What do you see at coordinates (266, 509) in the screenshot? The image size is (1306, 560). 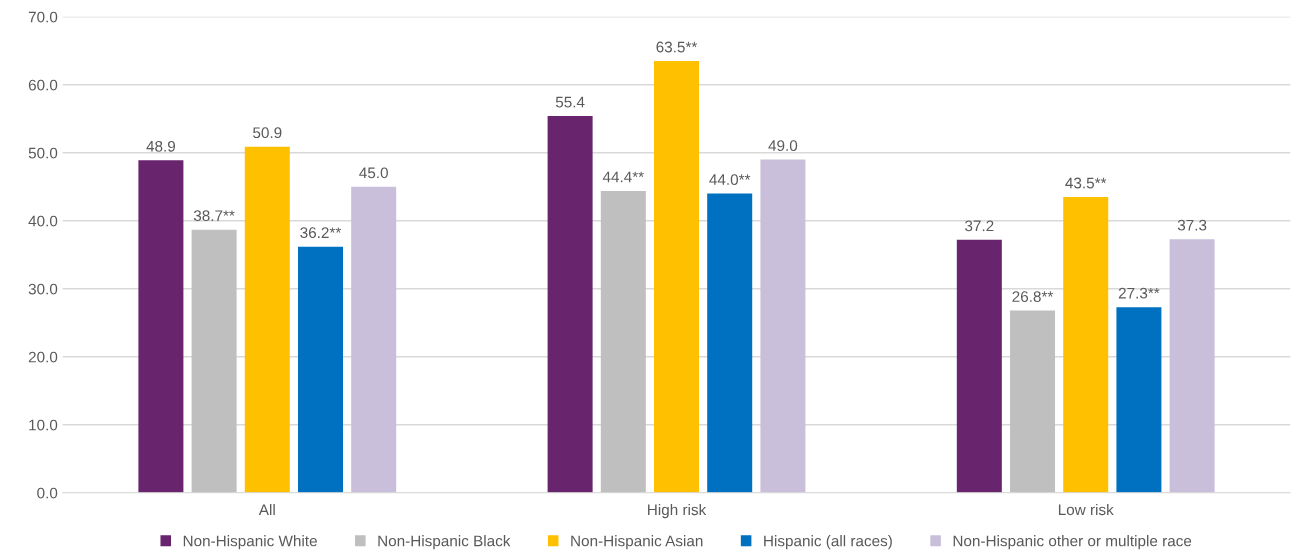 I see `x-tick-label: All` at bounding box center [266, 509].